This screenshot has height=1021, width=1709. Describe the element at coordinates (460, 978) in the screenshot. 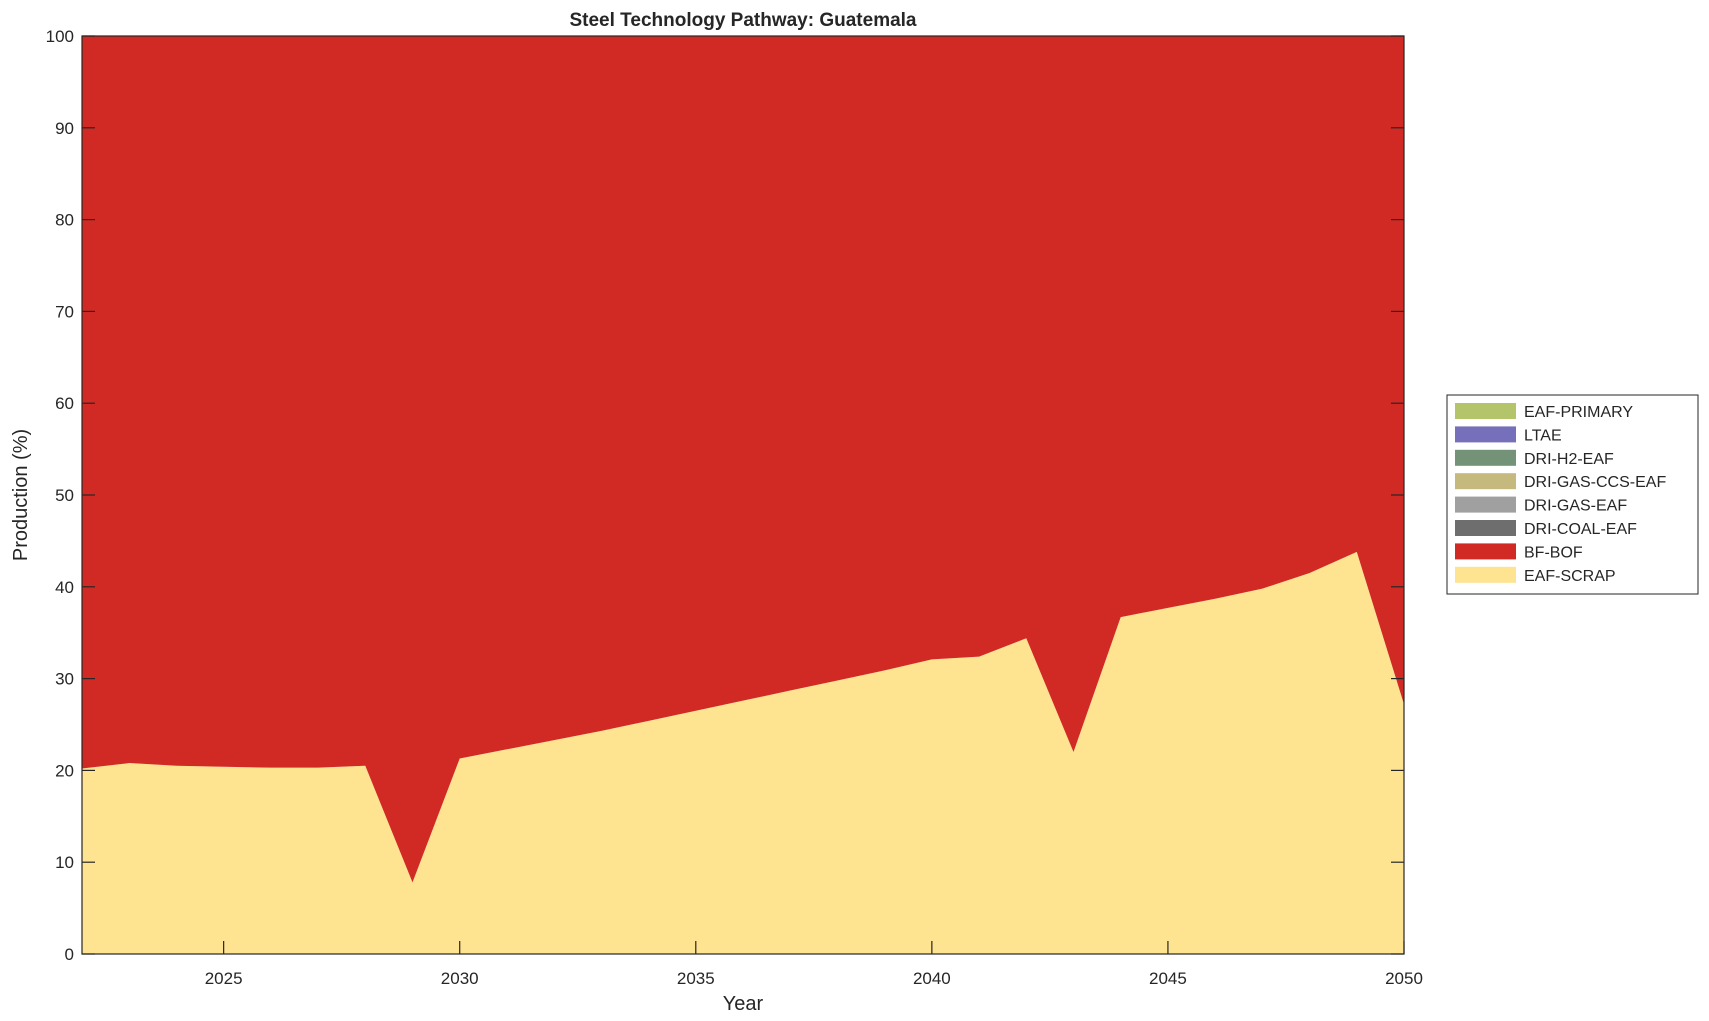

I see `x-tick-label: 2030` at that location.